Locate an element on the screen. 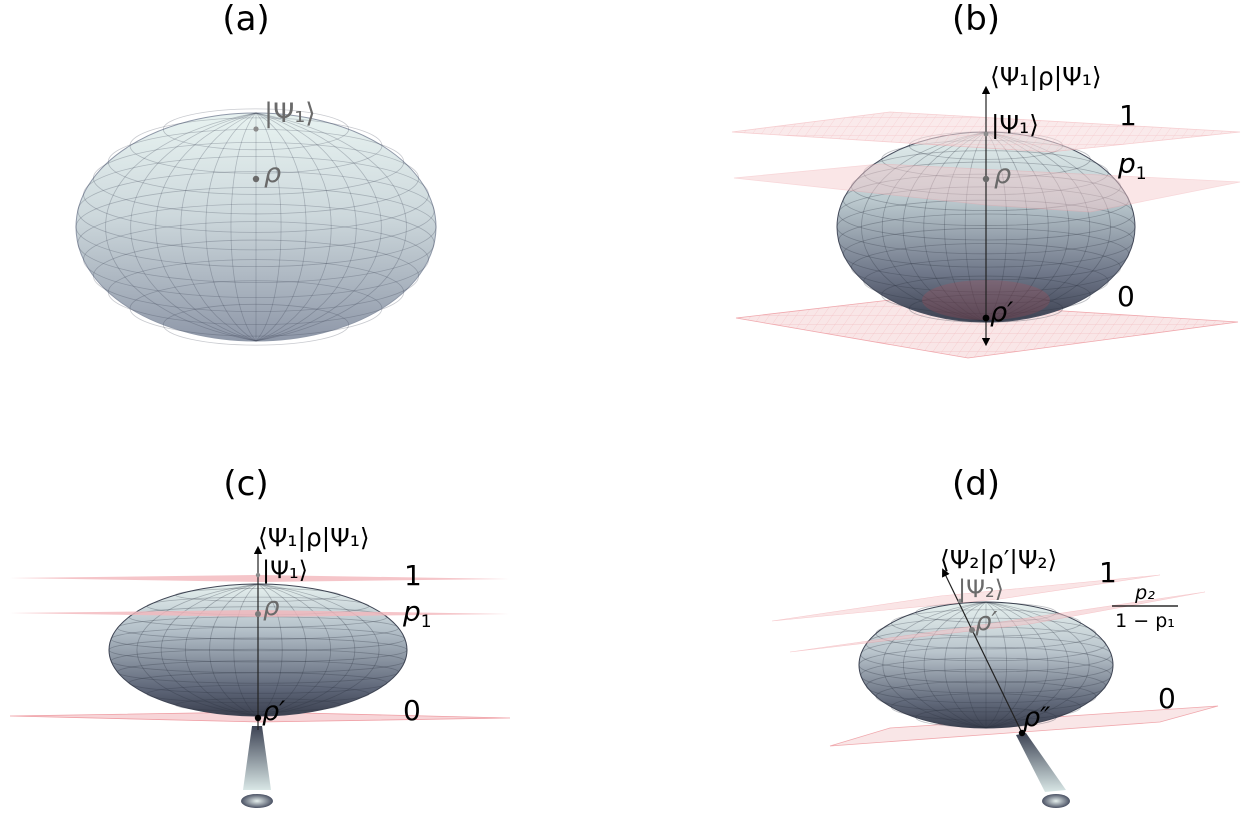 This screenshot has height=834, width=1257. rho-double-prime-point is located at coordinates (1022, 733).